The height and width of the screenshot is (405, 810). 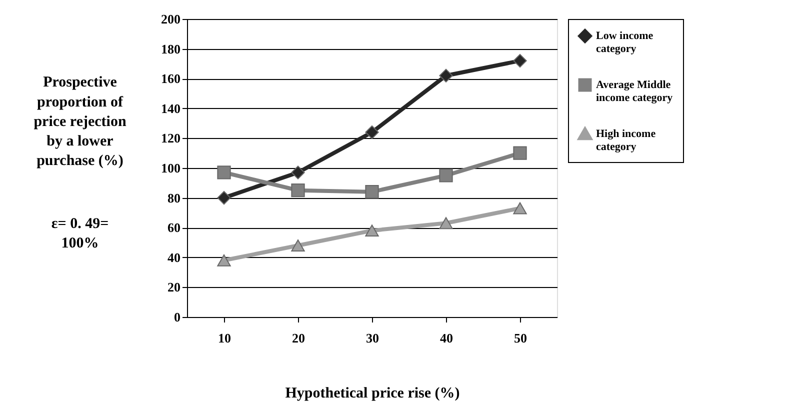 What do you see at coordinates (635, 91) in the screenshot?
I see `legend-label: Average Middle income category` at bounding box center [635, 91].